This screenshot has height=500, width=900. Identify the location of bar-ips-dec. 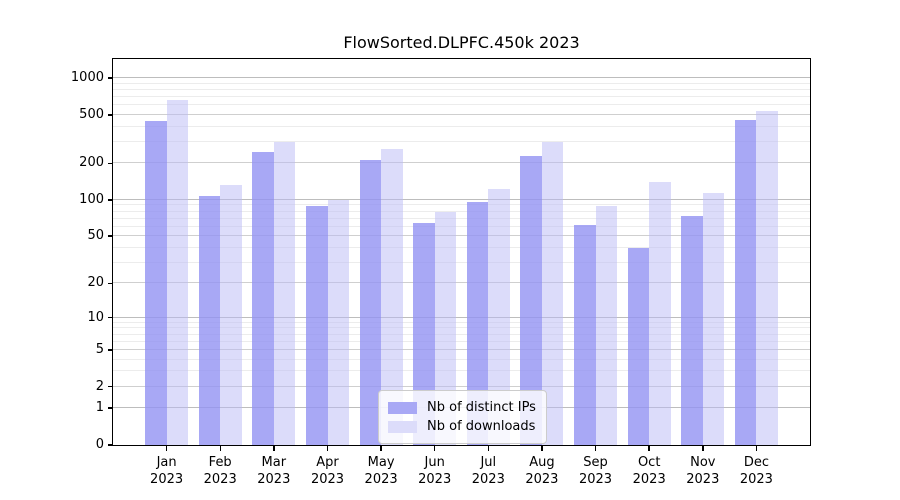
(745, 282).